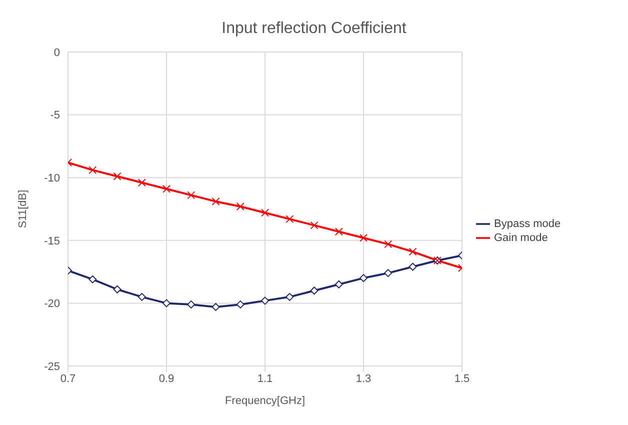 The width and height of the screenshot is (628, 425). Describe the element at coordinates (364, 378) in the screenshot. I see `x-tick-label: 1.3` at that location.